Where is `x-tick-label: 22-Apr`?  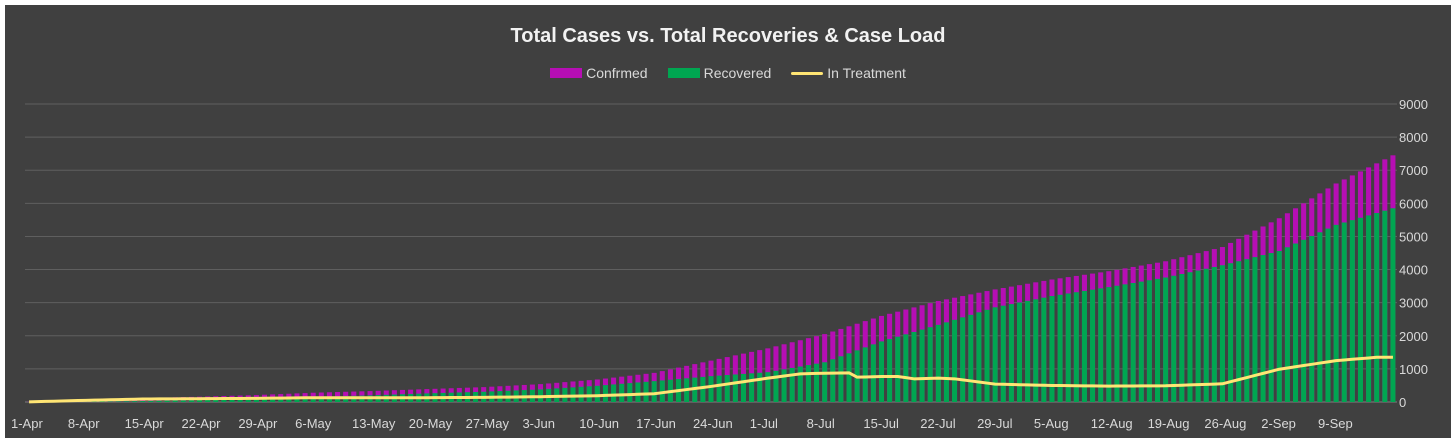 x-tick-label: 22-Apr is located at coordinates (201, 423).